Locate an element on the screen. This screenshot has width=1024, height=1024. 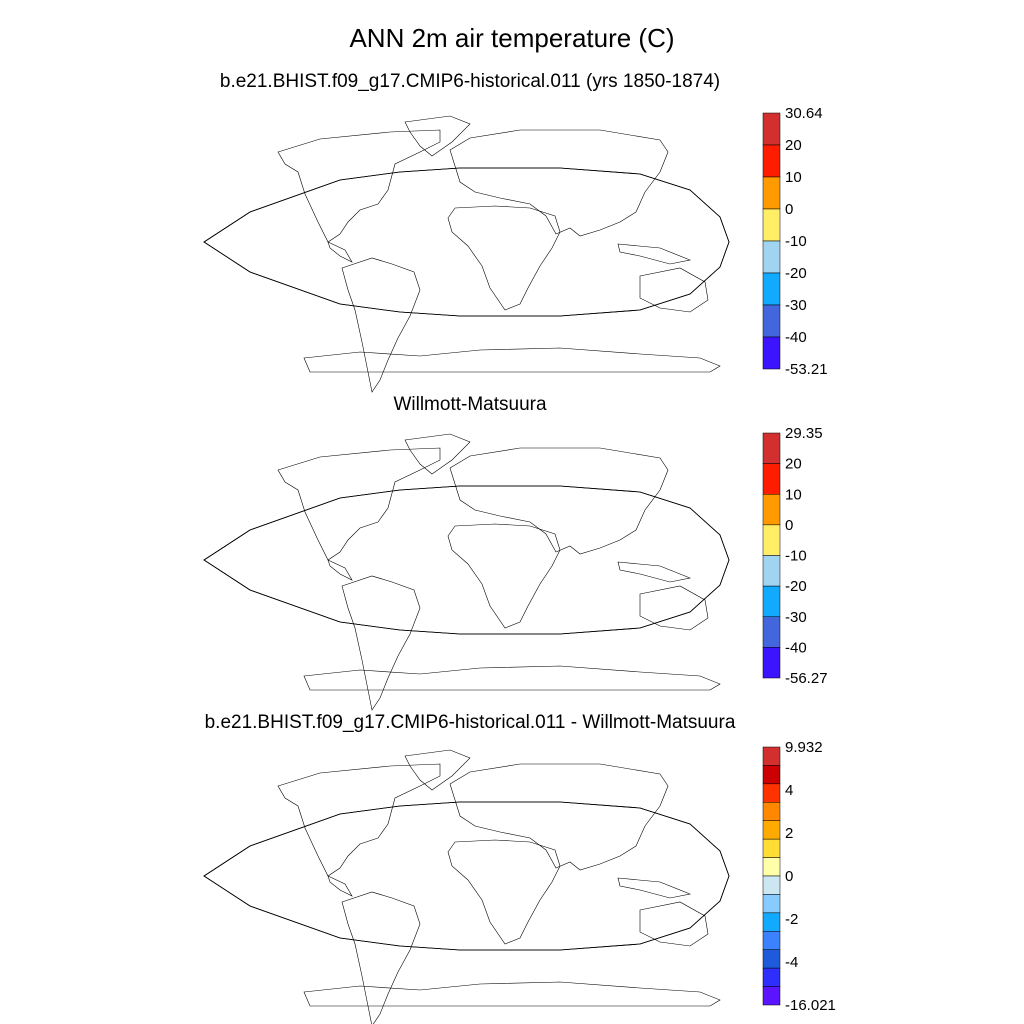
map-model is located at coordinates (466, 254).